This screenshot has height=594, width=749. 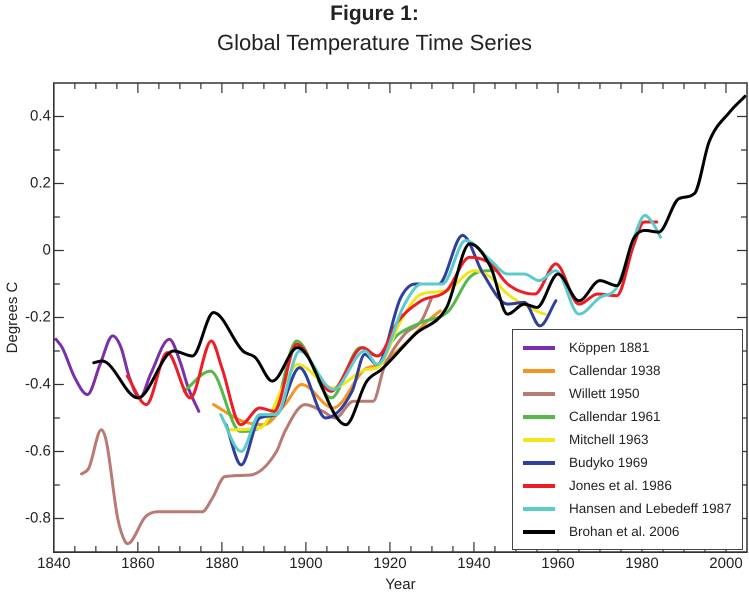 What do you see at coordinates (375, 43) in the screenshot?
I see `chart-subtitle: Global Temperature Time Series` at bounding box center [375, 43].